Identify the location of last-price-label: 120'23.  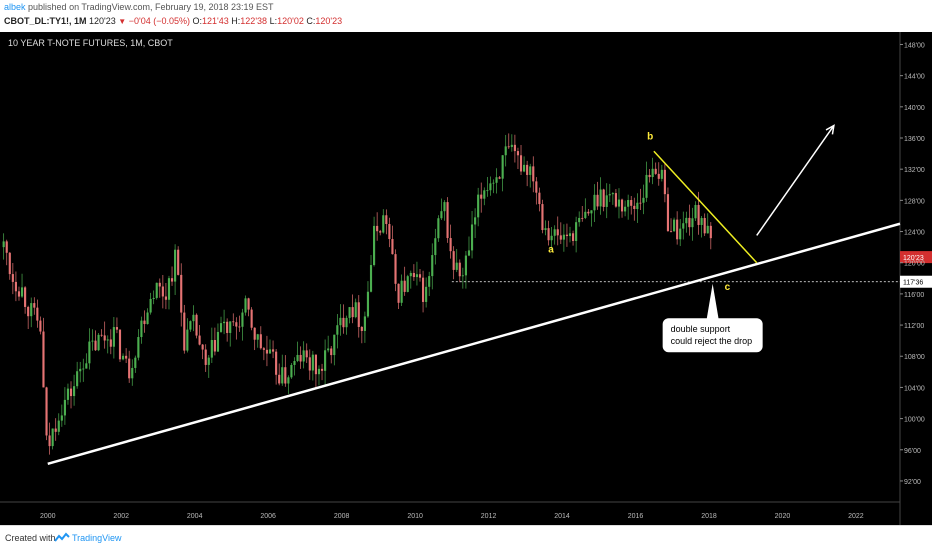
(913, 258).